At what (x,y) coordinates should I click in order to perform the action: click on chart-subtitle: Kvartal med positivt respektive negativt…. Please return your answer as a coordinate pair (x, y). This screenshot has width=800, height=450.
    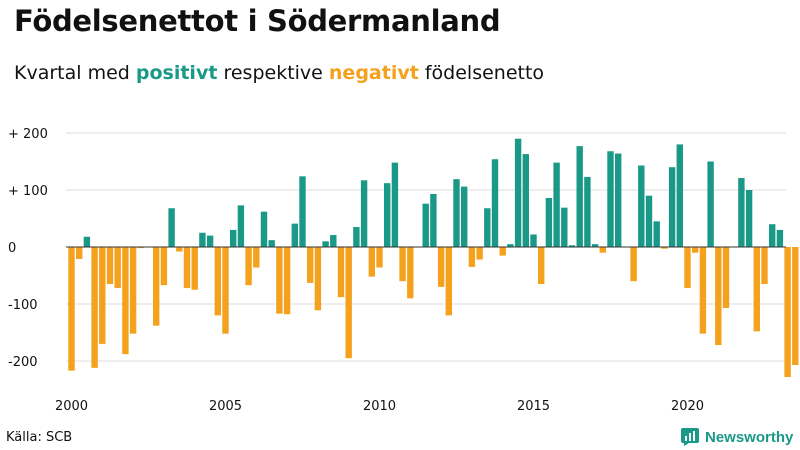
    Looking at the image, I should click on (279, 73).